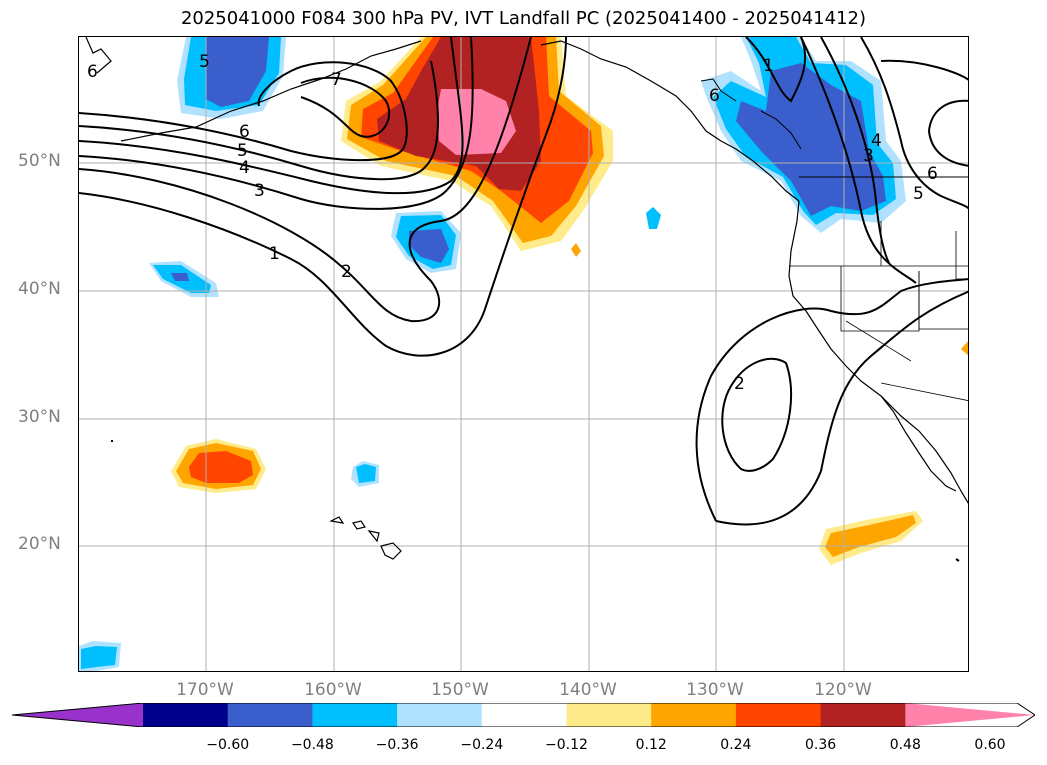  Describe the element at coordinates (237, 72) in the screenshot. I see `shade-blue-dark` at that location.